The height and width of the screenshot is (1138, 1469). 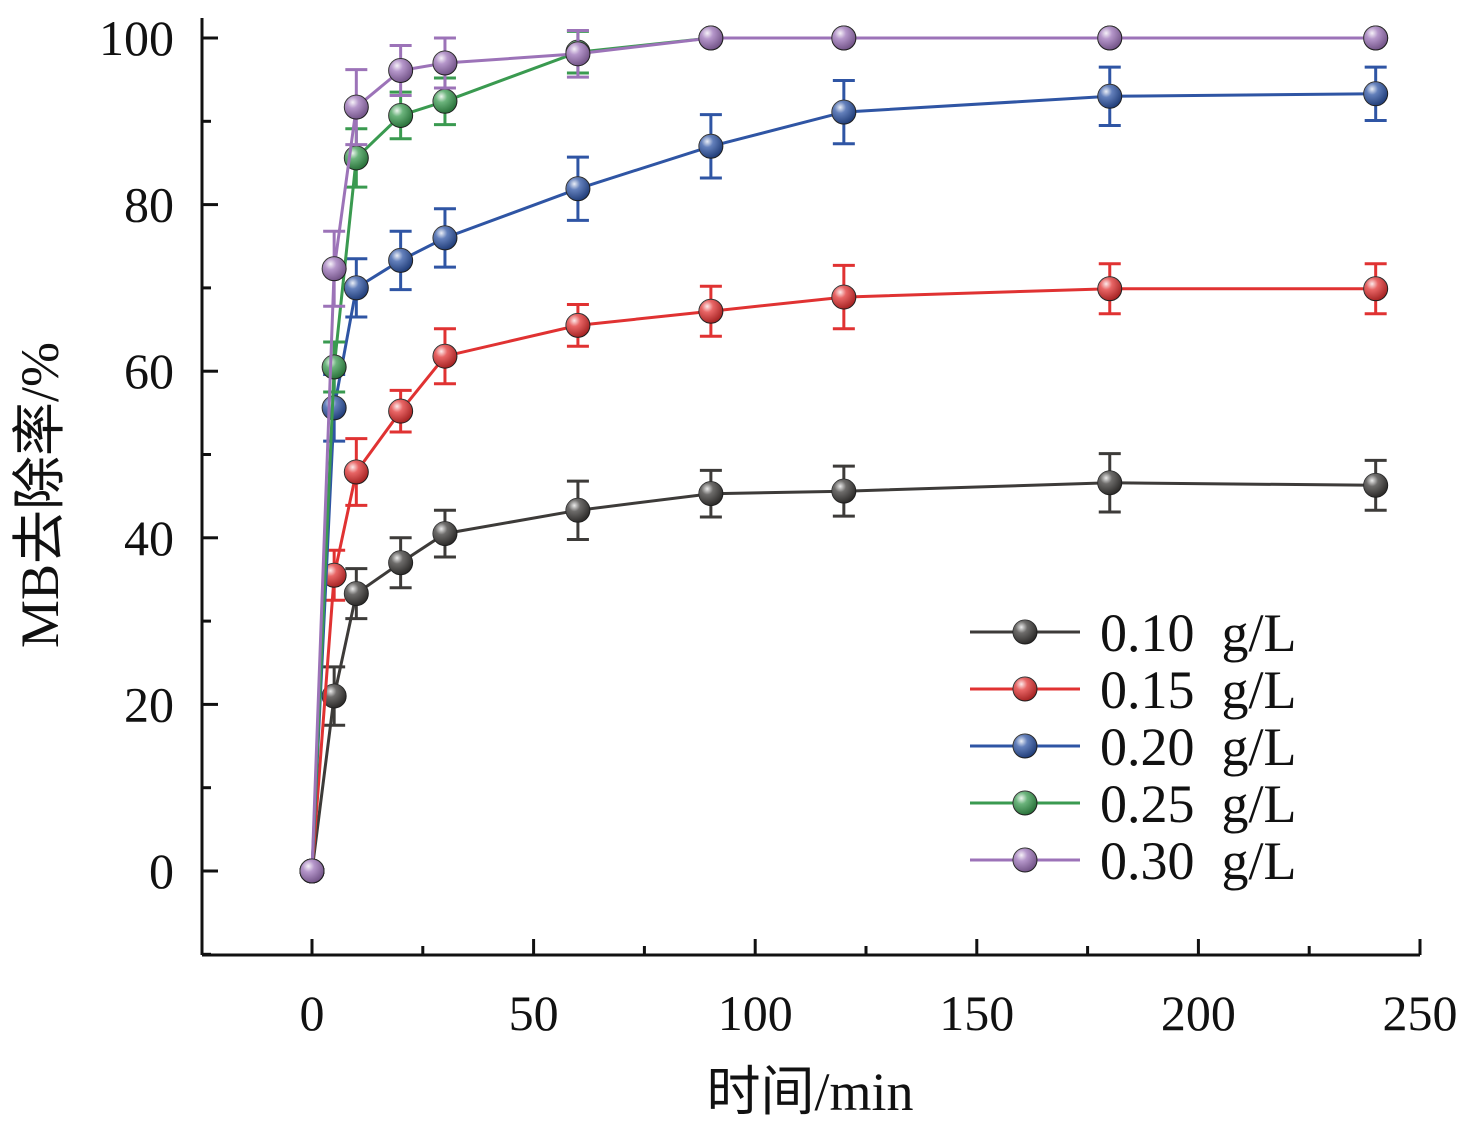 What do you see at coordinates (149, 538) in the screenshot?
I see `y-tick-label: 40` at bounding box center [149, 538].